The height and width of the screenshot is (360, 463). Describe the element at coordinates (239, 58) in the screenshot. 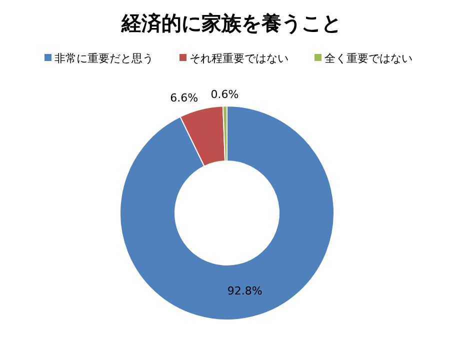

I see `legend-label: それ程重要ではない` at that location.